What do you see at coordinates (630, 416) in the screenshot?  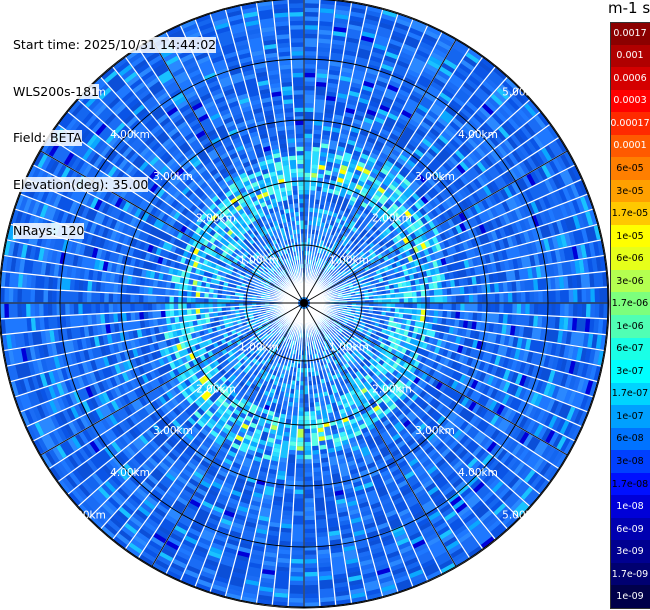 I see `colorbar-level: 1e-07` at bounding box center [630, 416].